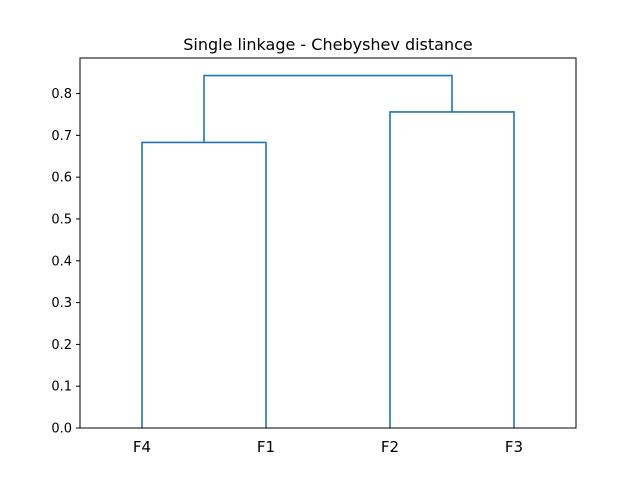 Image resolution: width=640 pixels, height=480 pixels. Describe the element at coordinates (61, 219) in the screenshot. I see `y-tick-label: 0.5` at that location.